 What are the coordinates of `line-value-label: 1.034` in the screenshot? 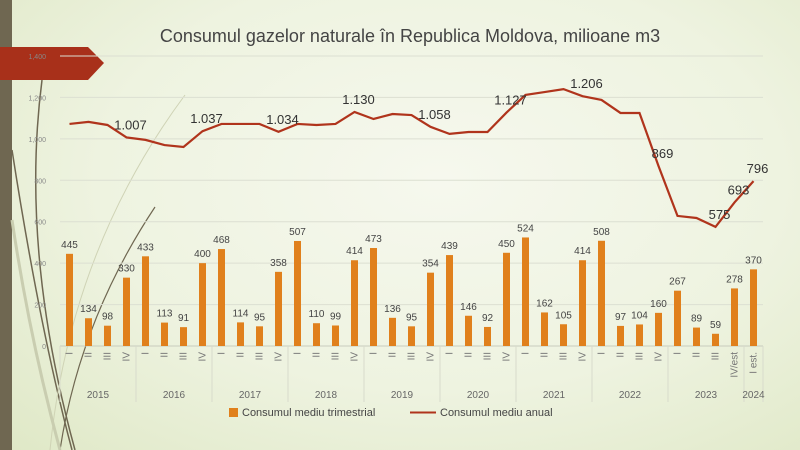 It's located at (282, 119).